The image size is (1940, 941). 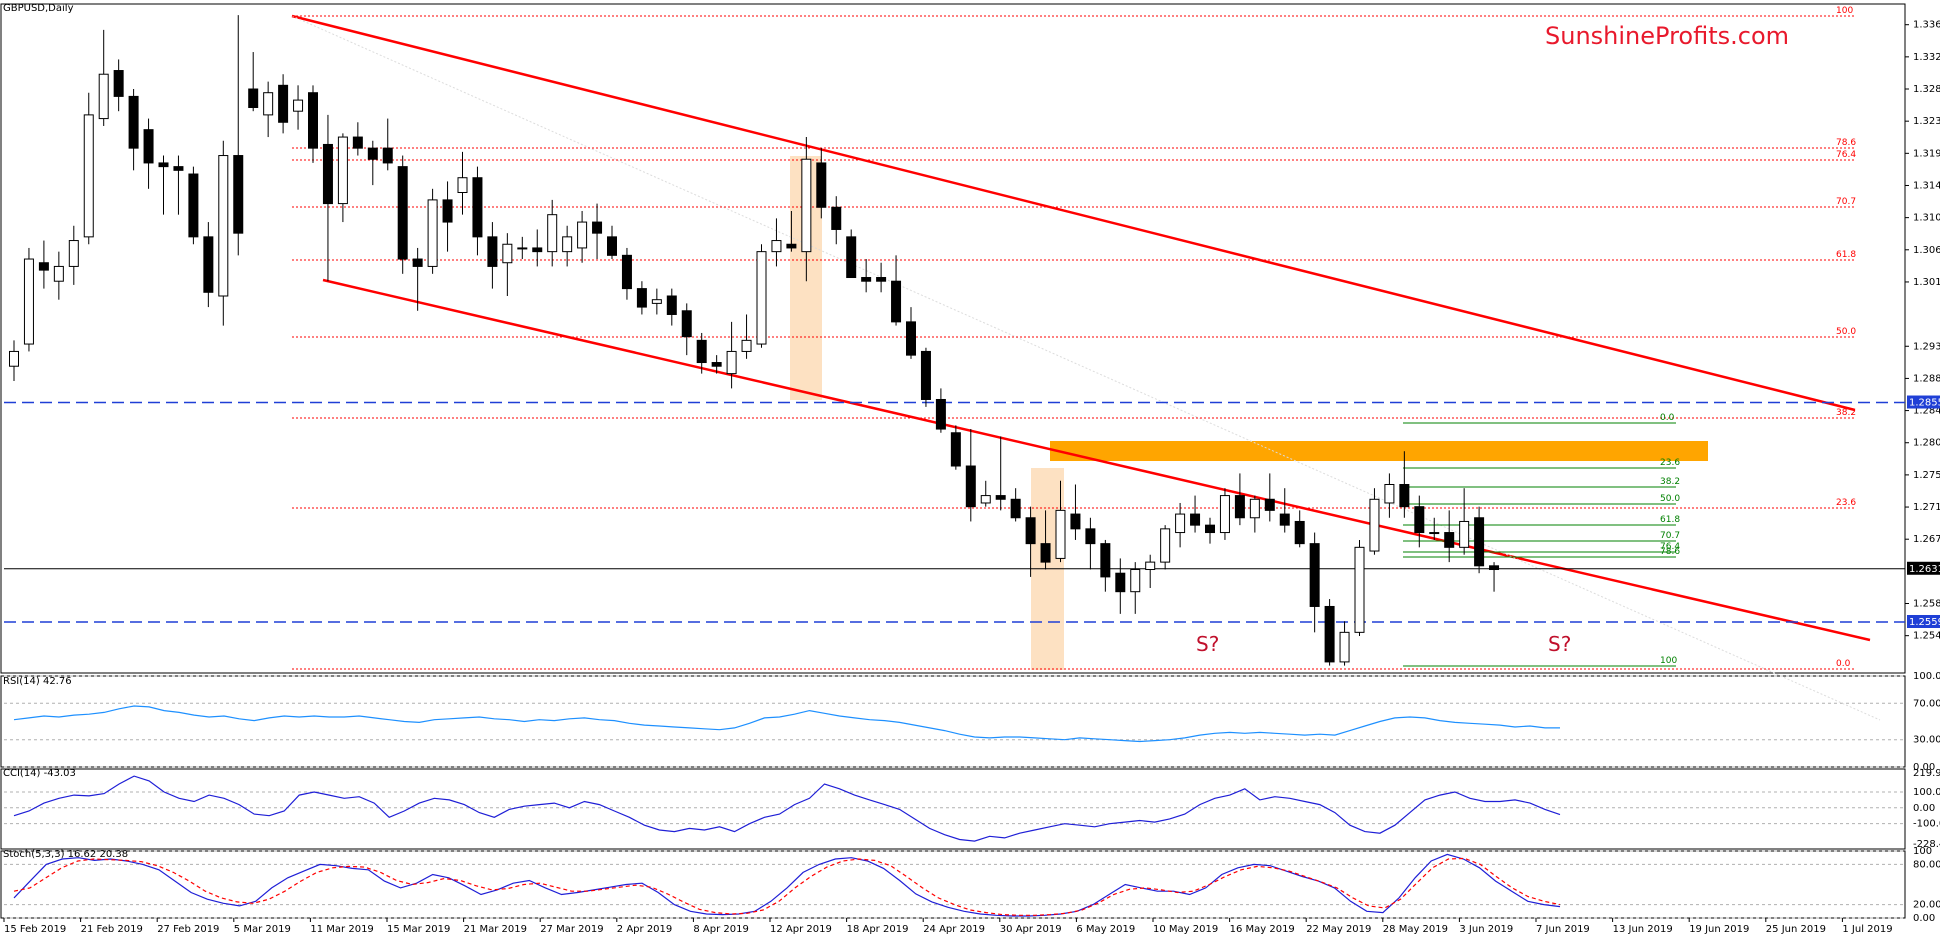 I want to click on y-tick-label: 1.27580, so click(x=1926, y=475).